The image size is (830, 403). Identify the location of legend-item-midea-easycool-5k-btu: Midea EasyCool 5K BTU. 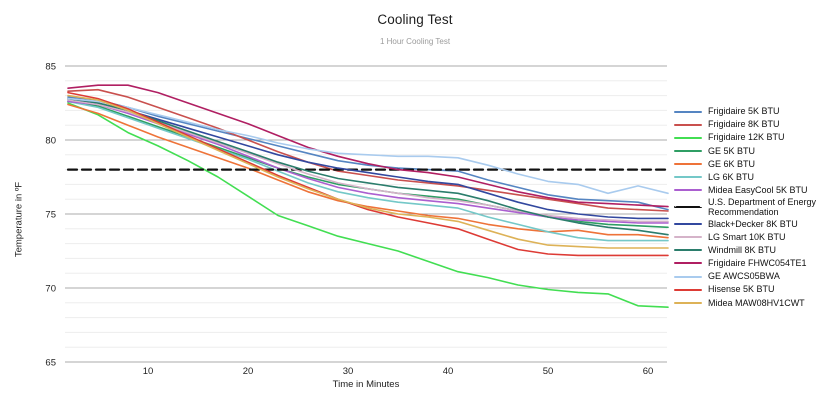
(750, 190).